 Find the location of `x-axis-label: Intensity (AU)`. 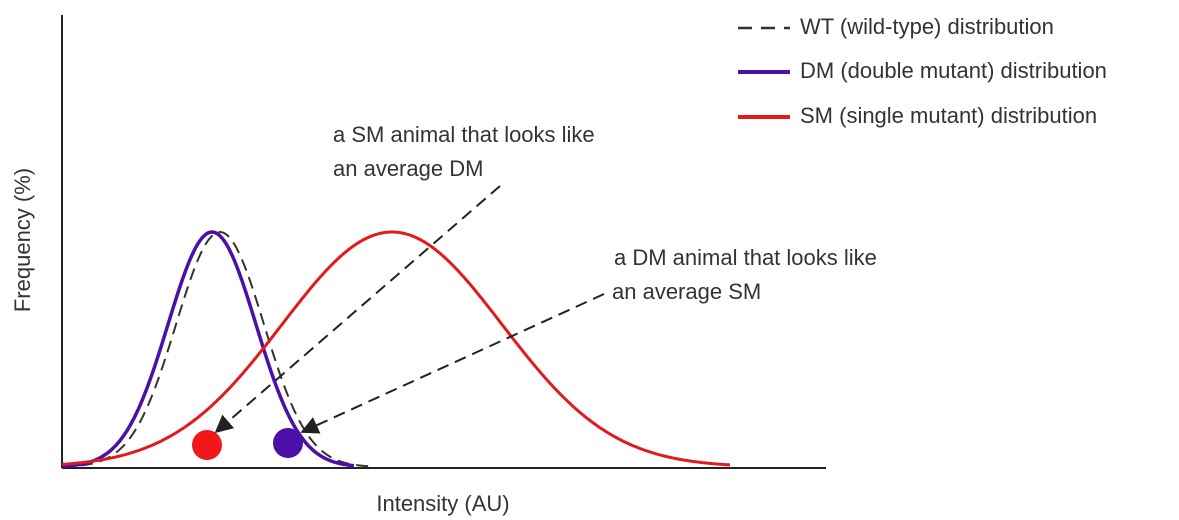

x-axis-label: Intensity (AU) is located at coordinates (442, 503).